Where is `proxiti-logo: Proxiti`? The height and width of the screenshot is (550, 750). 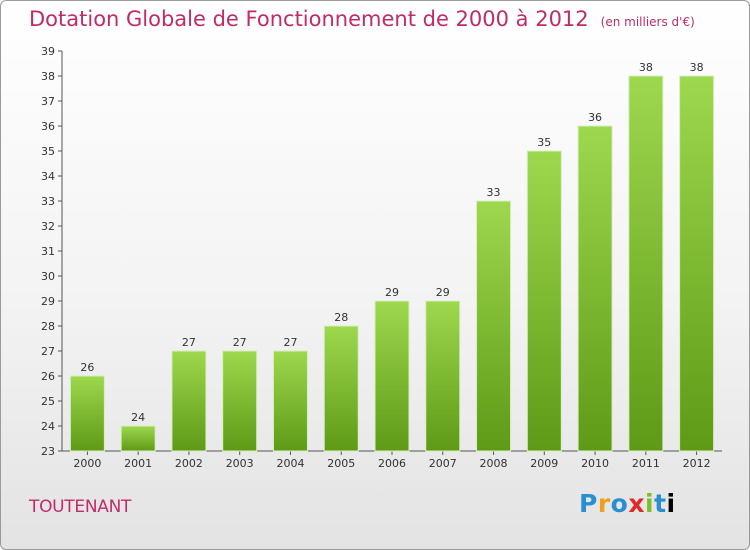
proxiti-logo: Proxiti is located at coordinates (627, 503).